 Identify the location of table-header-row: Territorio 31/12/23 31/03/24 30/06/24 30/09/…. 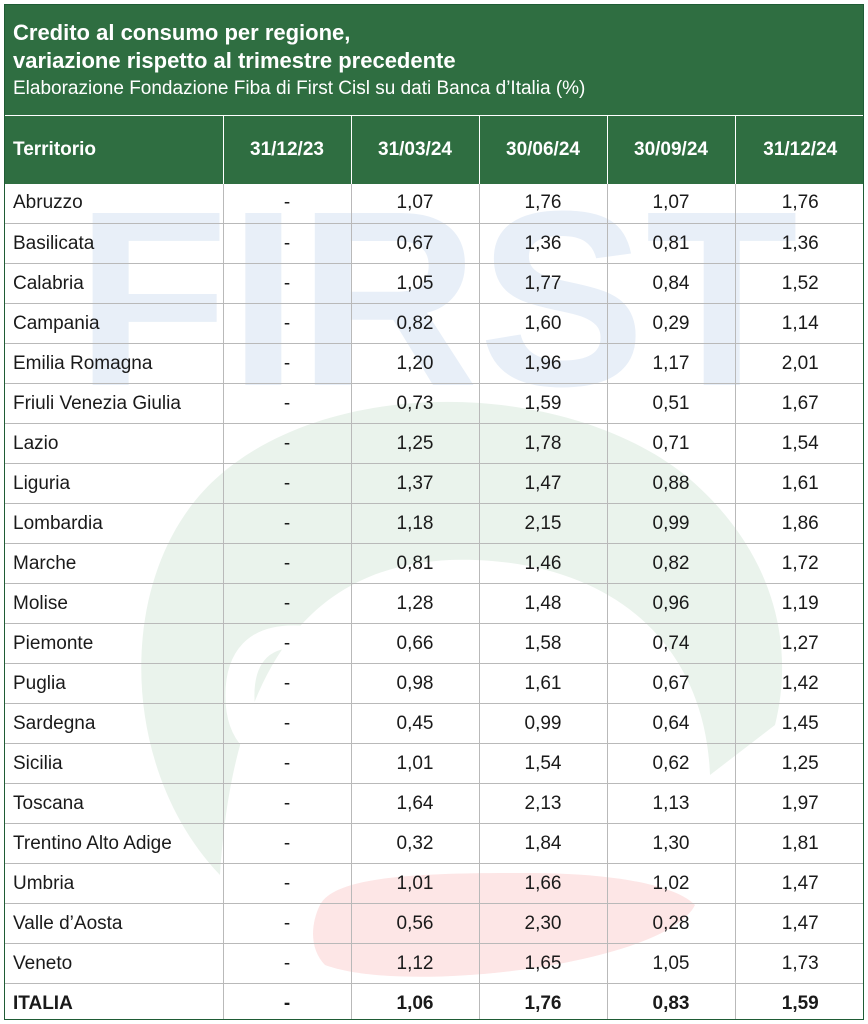
(434, 149).